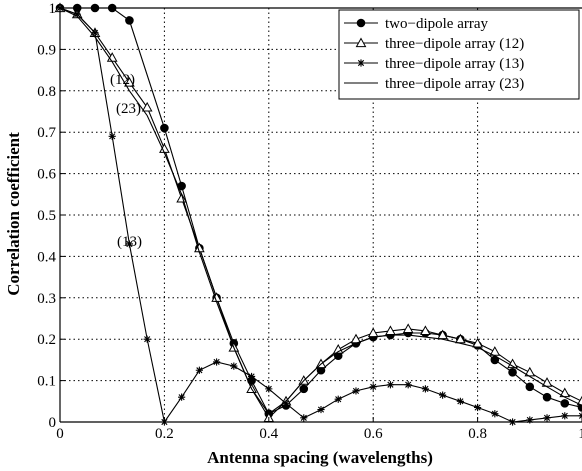 This screenshot has width=582, height=471. I want to click on x-axis-label: Antenna spacing (wavelengths), so click(320, 457).